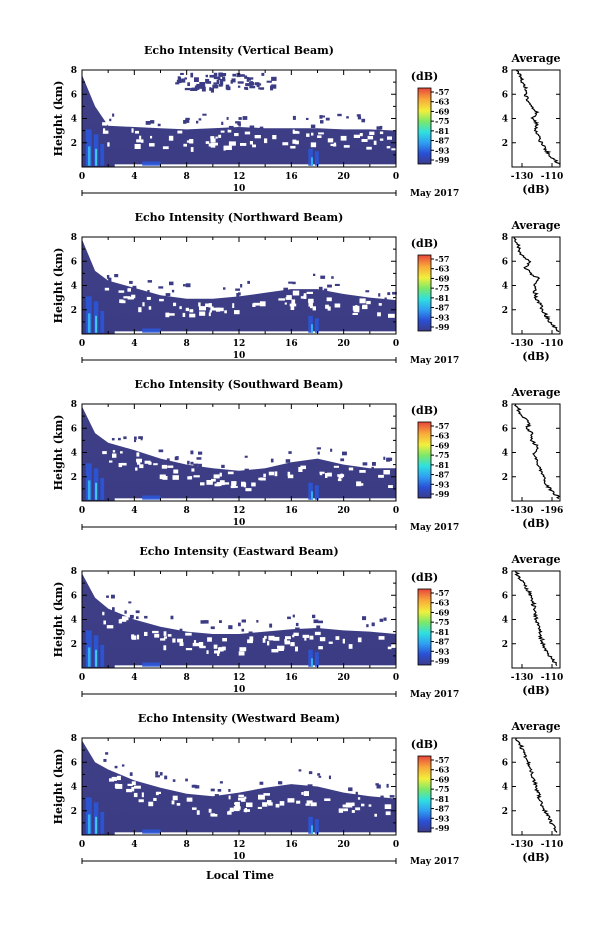 The width and height of the screenshot is (616, 933). What do you see at coordinates (239, 620) in the screenshot?
I see `echo-region` at bounding box center [239, 620].